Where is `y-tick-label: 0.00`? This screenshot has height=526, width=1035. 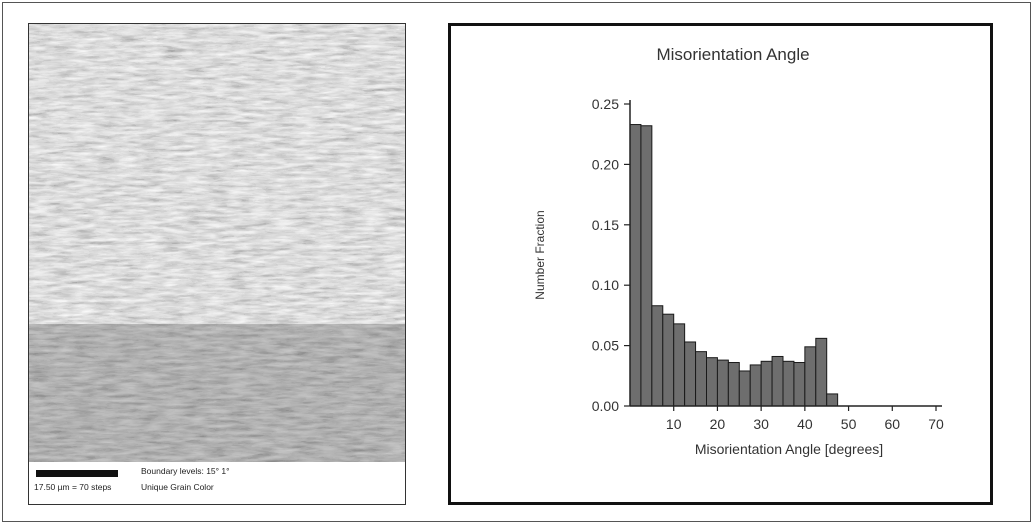 y-tick-label: 0.00 is located at coordinates (605, 406).